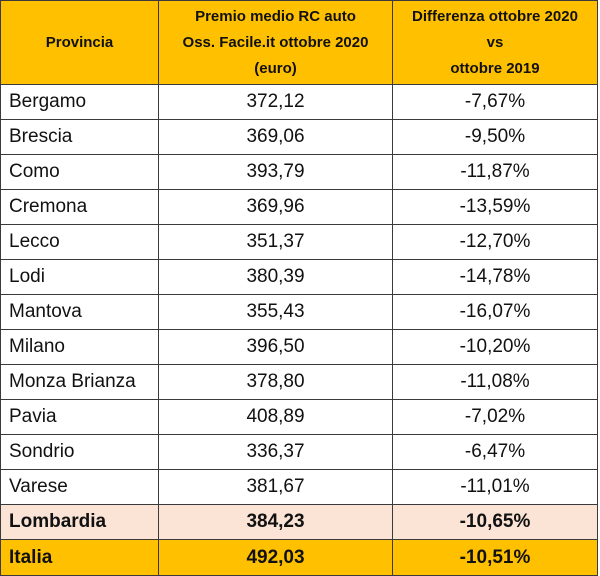 The image size is (600, 576). Describe the element at coordinates (495, 452) in the screenshot. I see `cell-differenza: -6,47%` at that location.